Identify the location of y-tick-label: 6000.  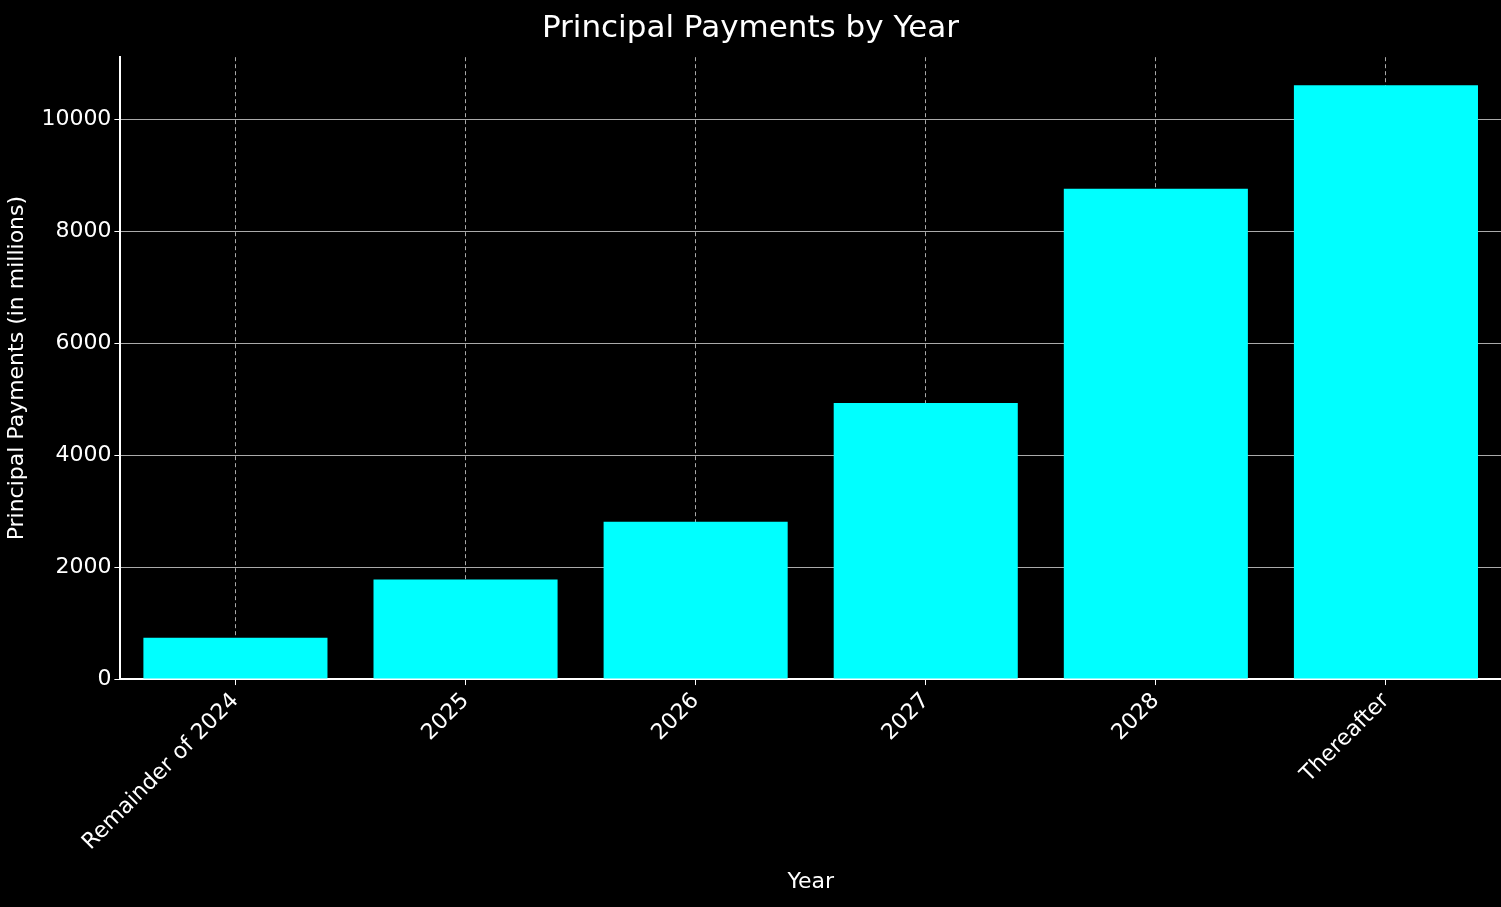
(83, 341).